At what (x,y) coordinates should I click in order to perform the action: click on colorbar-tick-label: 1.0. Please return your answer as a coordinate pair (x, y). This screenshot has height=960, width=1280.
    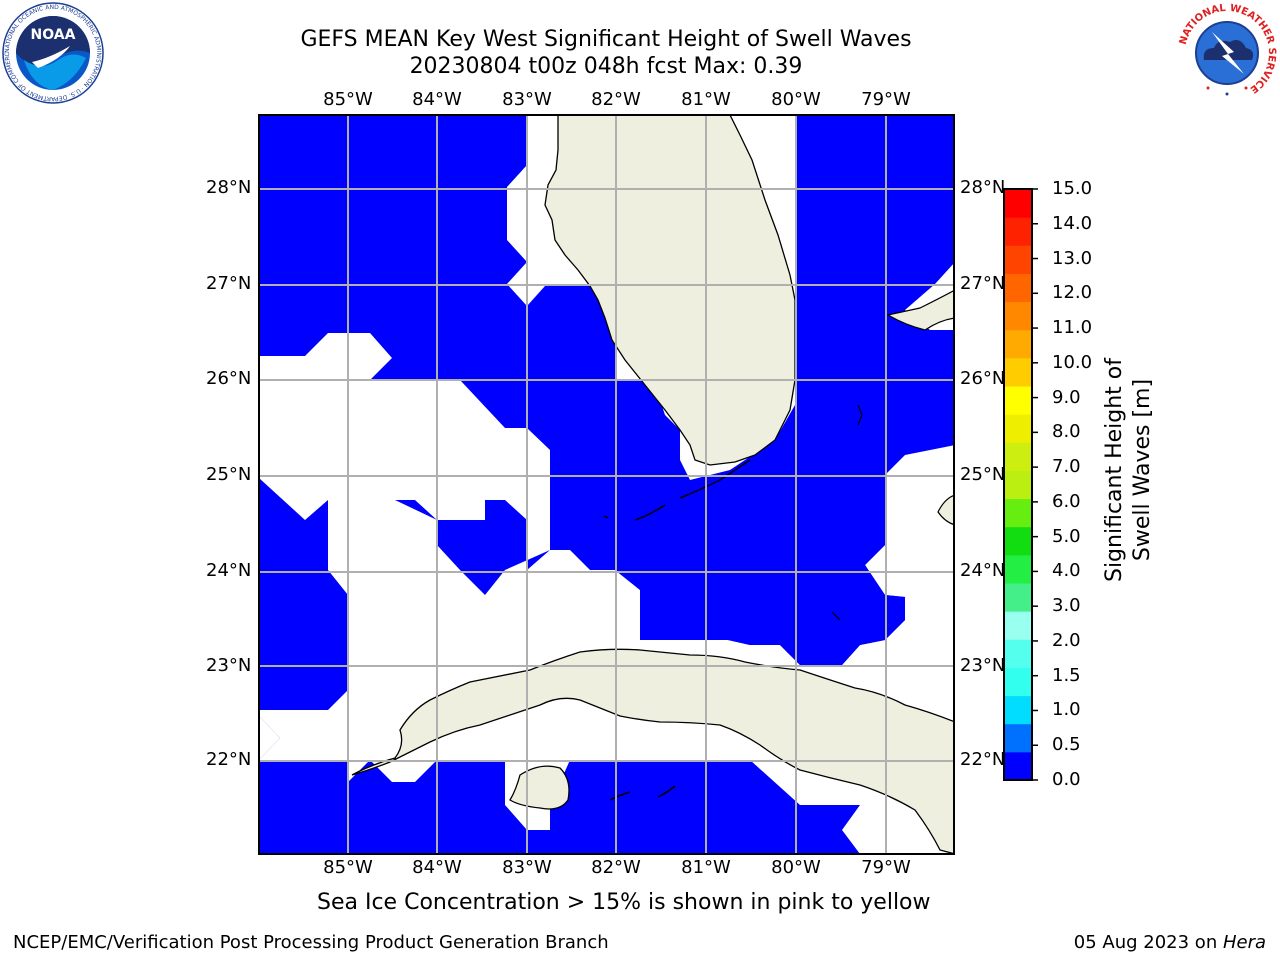
    Looking at the image, I should click on (1066, 710).